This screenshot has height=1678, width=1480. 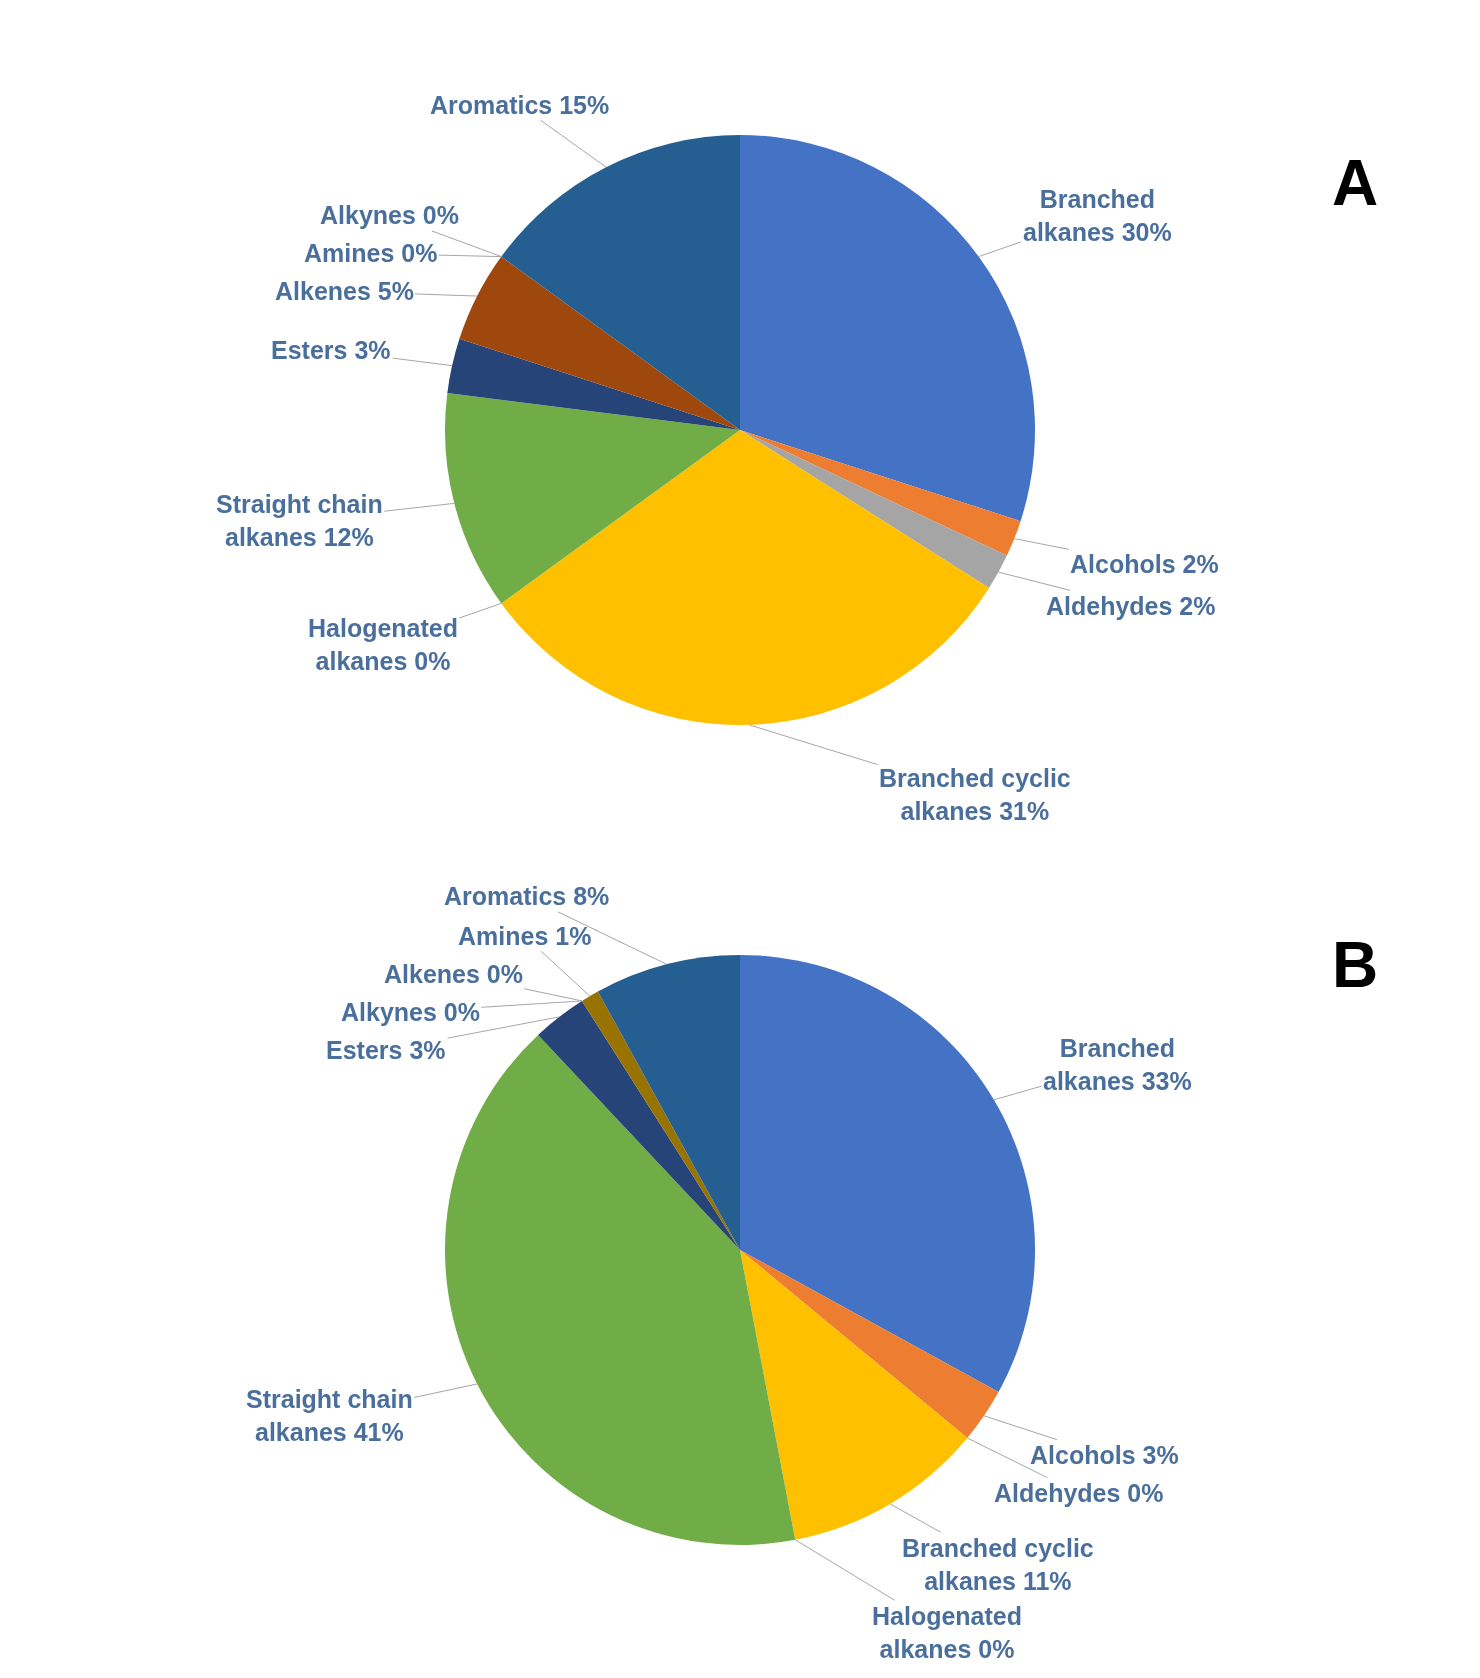 What do you see at coordinates (1131, 606) in the screenshot?
I see `slice-label: Aldehydes 2%` at bounding box center [1131, 606].